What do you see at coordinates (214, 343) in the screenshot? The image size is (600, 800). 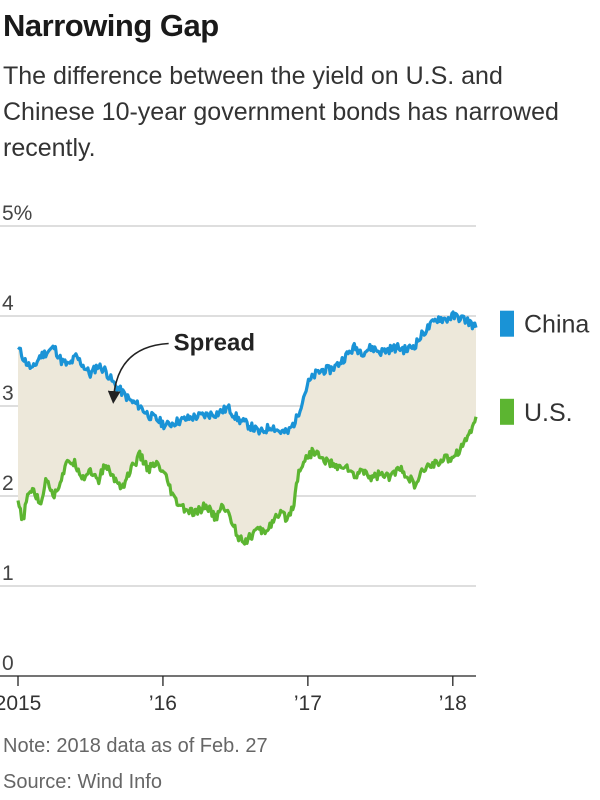 I see `spread-label: Spread` at bounding box center [214, 343].